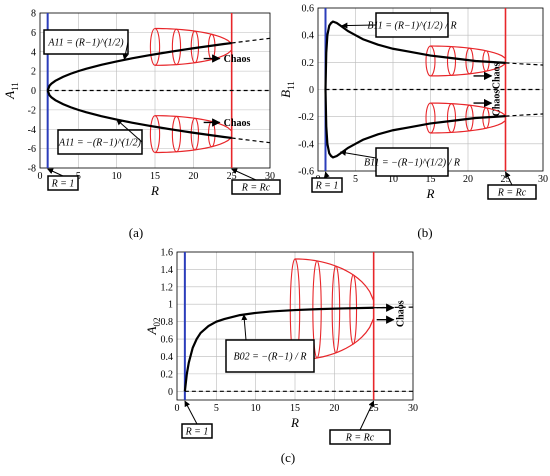 Image resolution: width=550 pixels, height=476 pixels. What do you see at coordinates (32, 169) in the screenshot?
I see `y-tick-label: -8` at bounding box center [32, 169].